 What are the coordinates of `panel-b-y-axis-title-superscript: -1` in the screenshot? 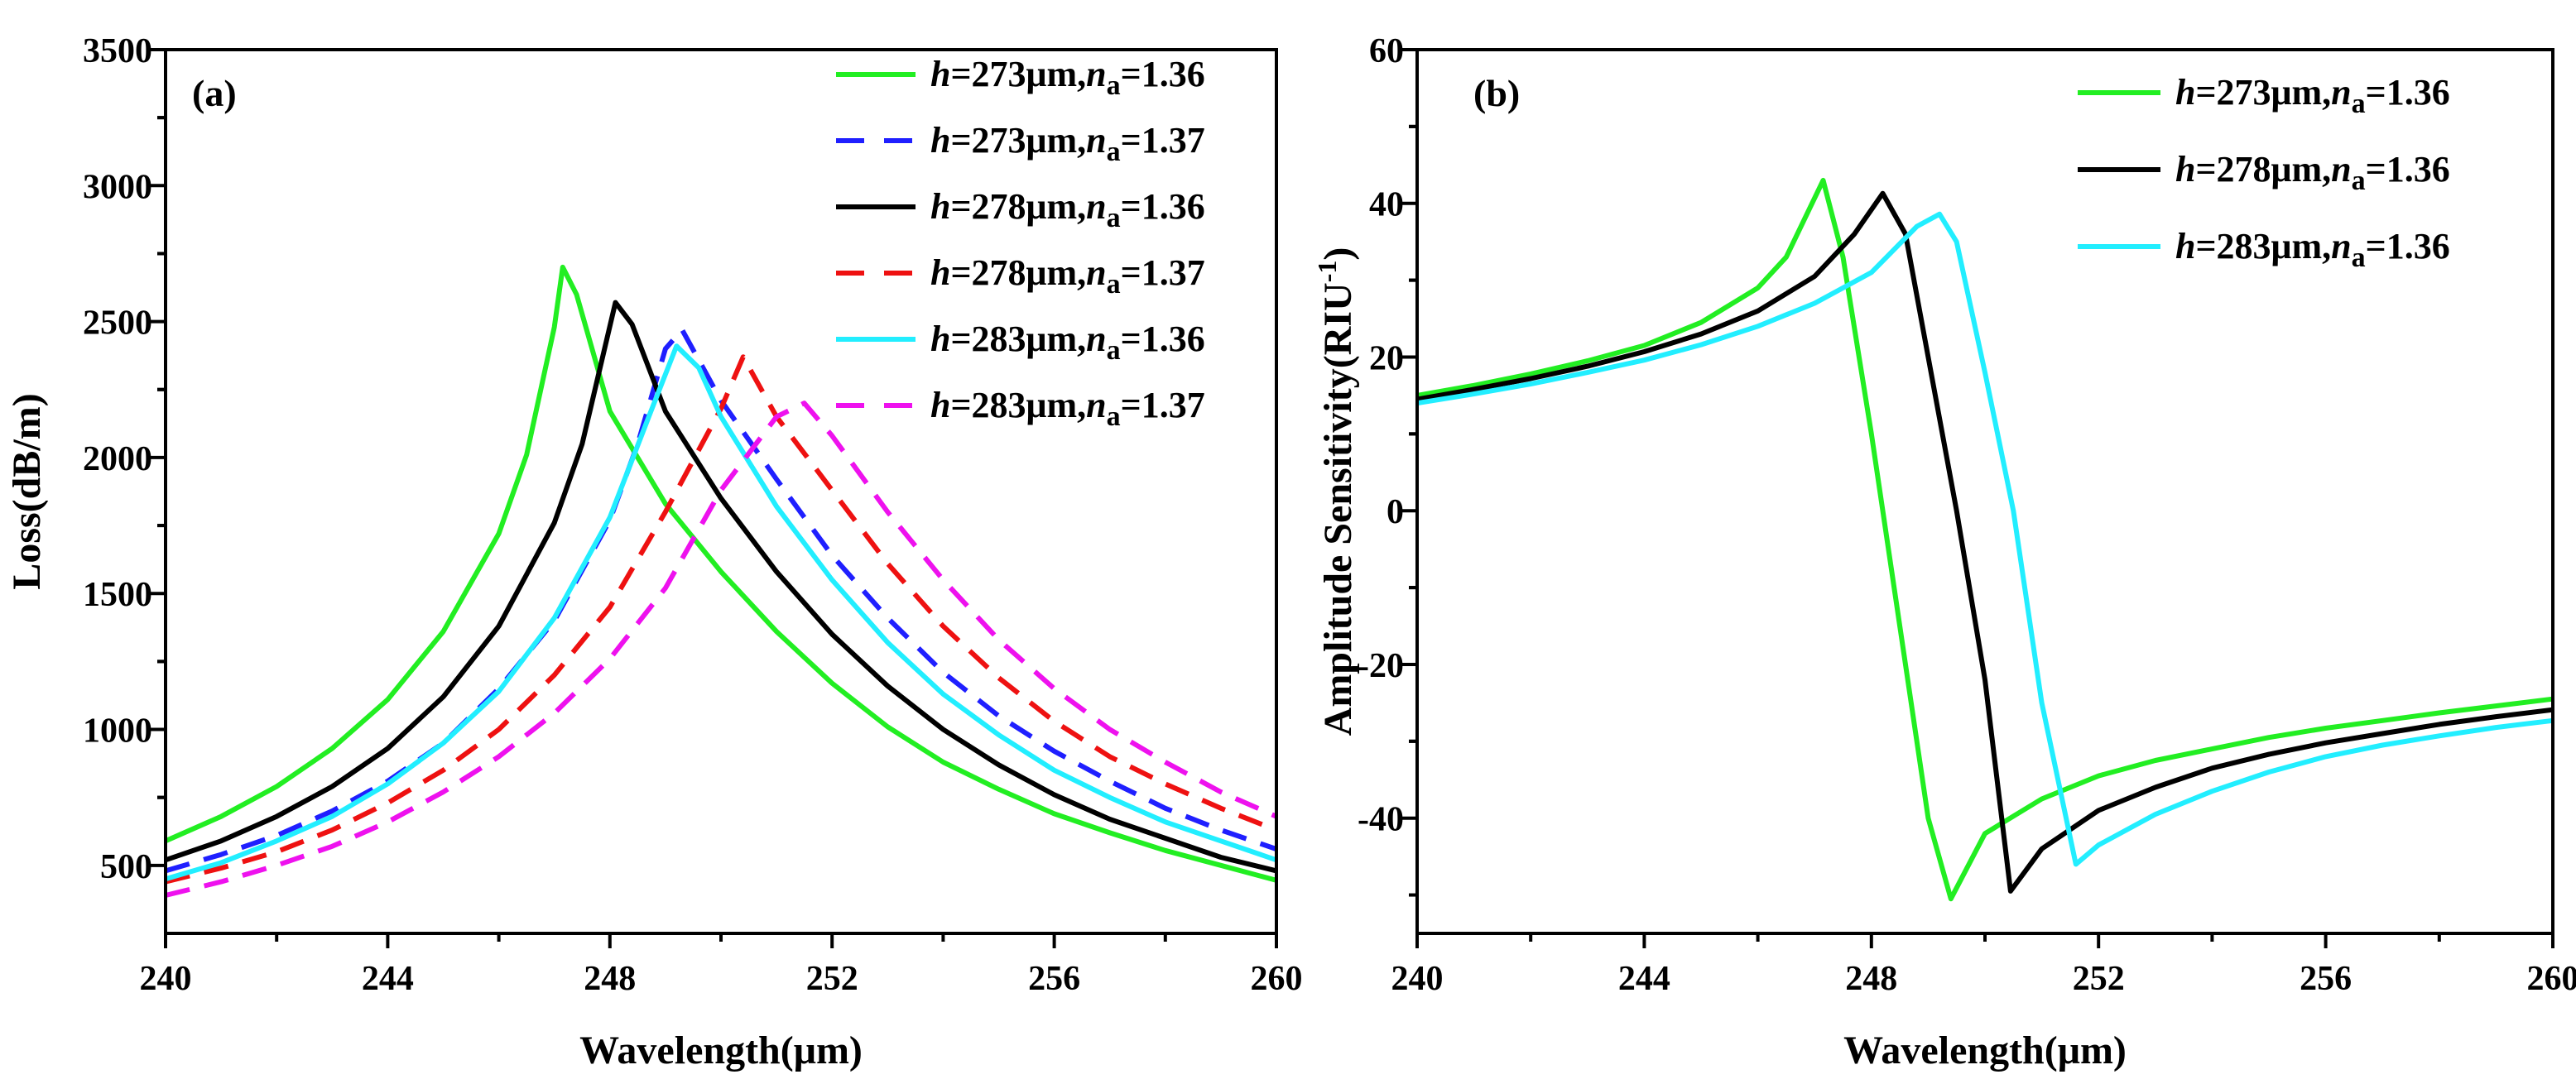 It's located at (1327, 272).